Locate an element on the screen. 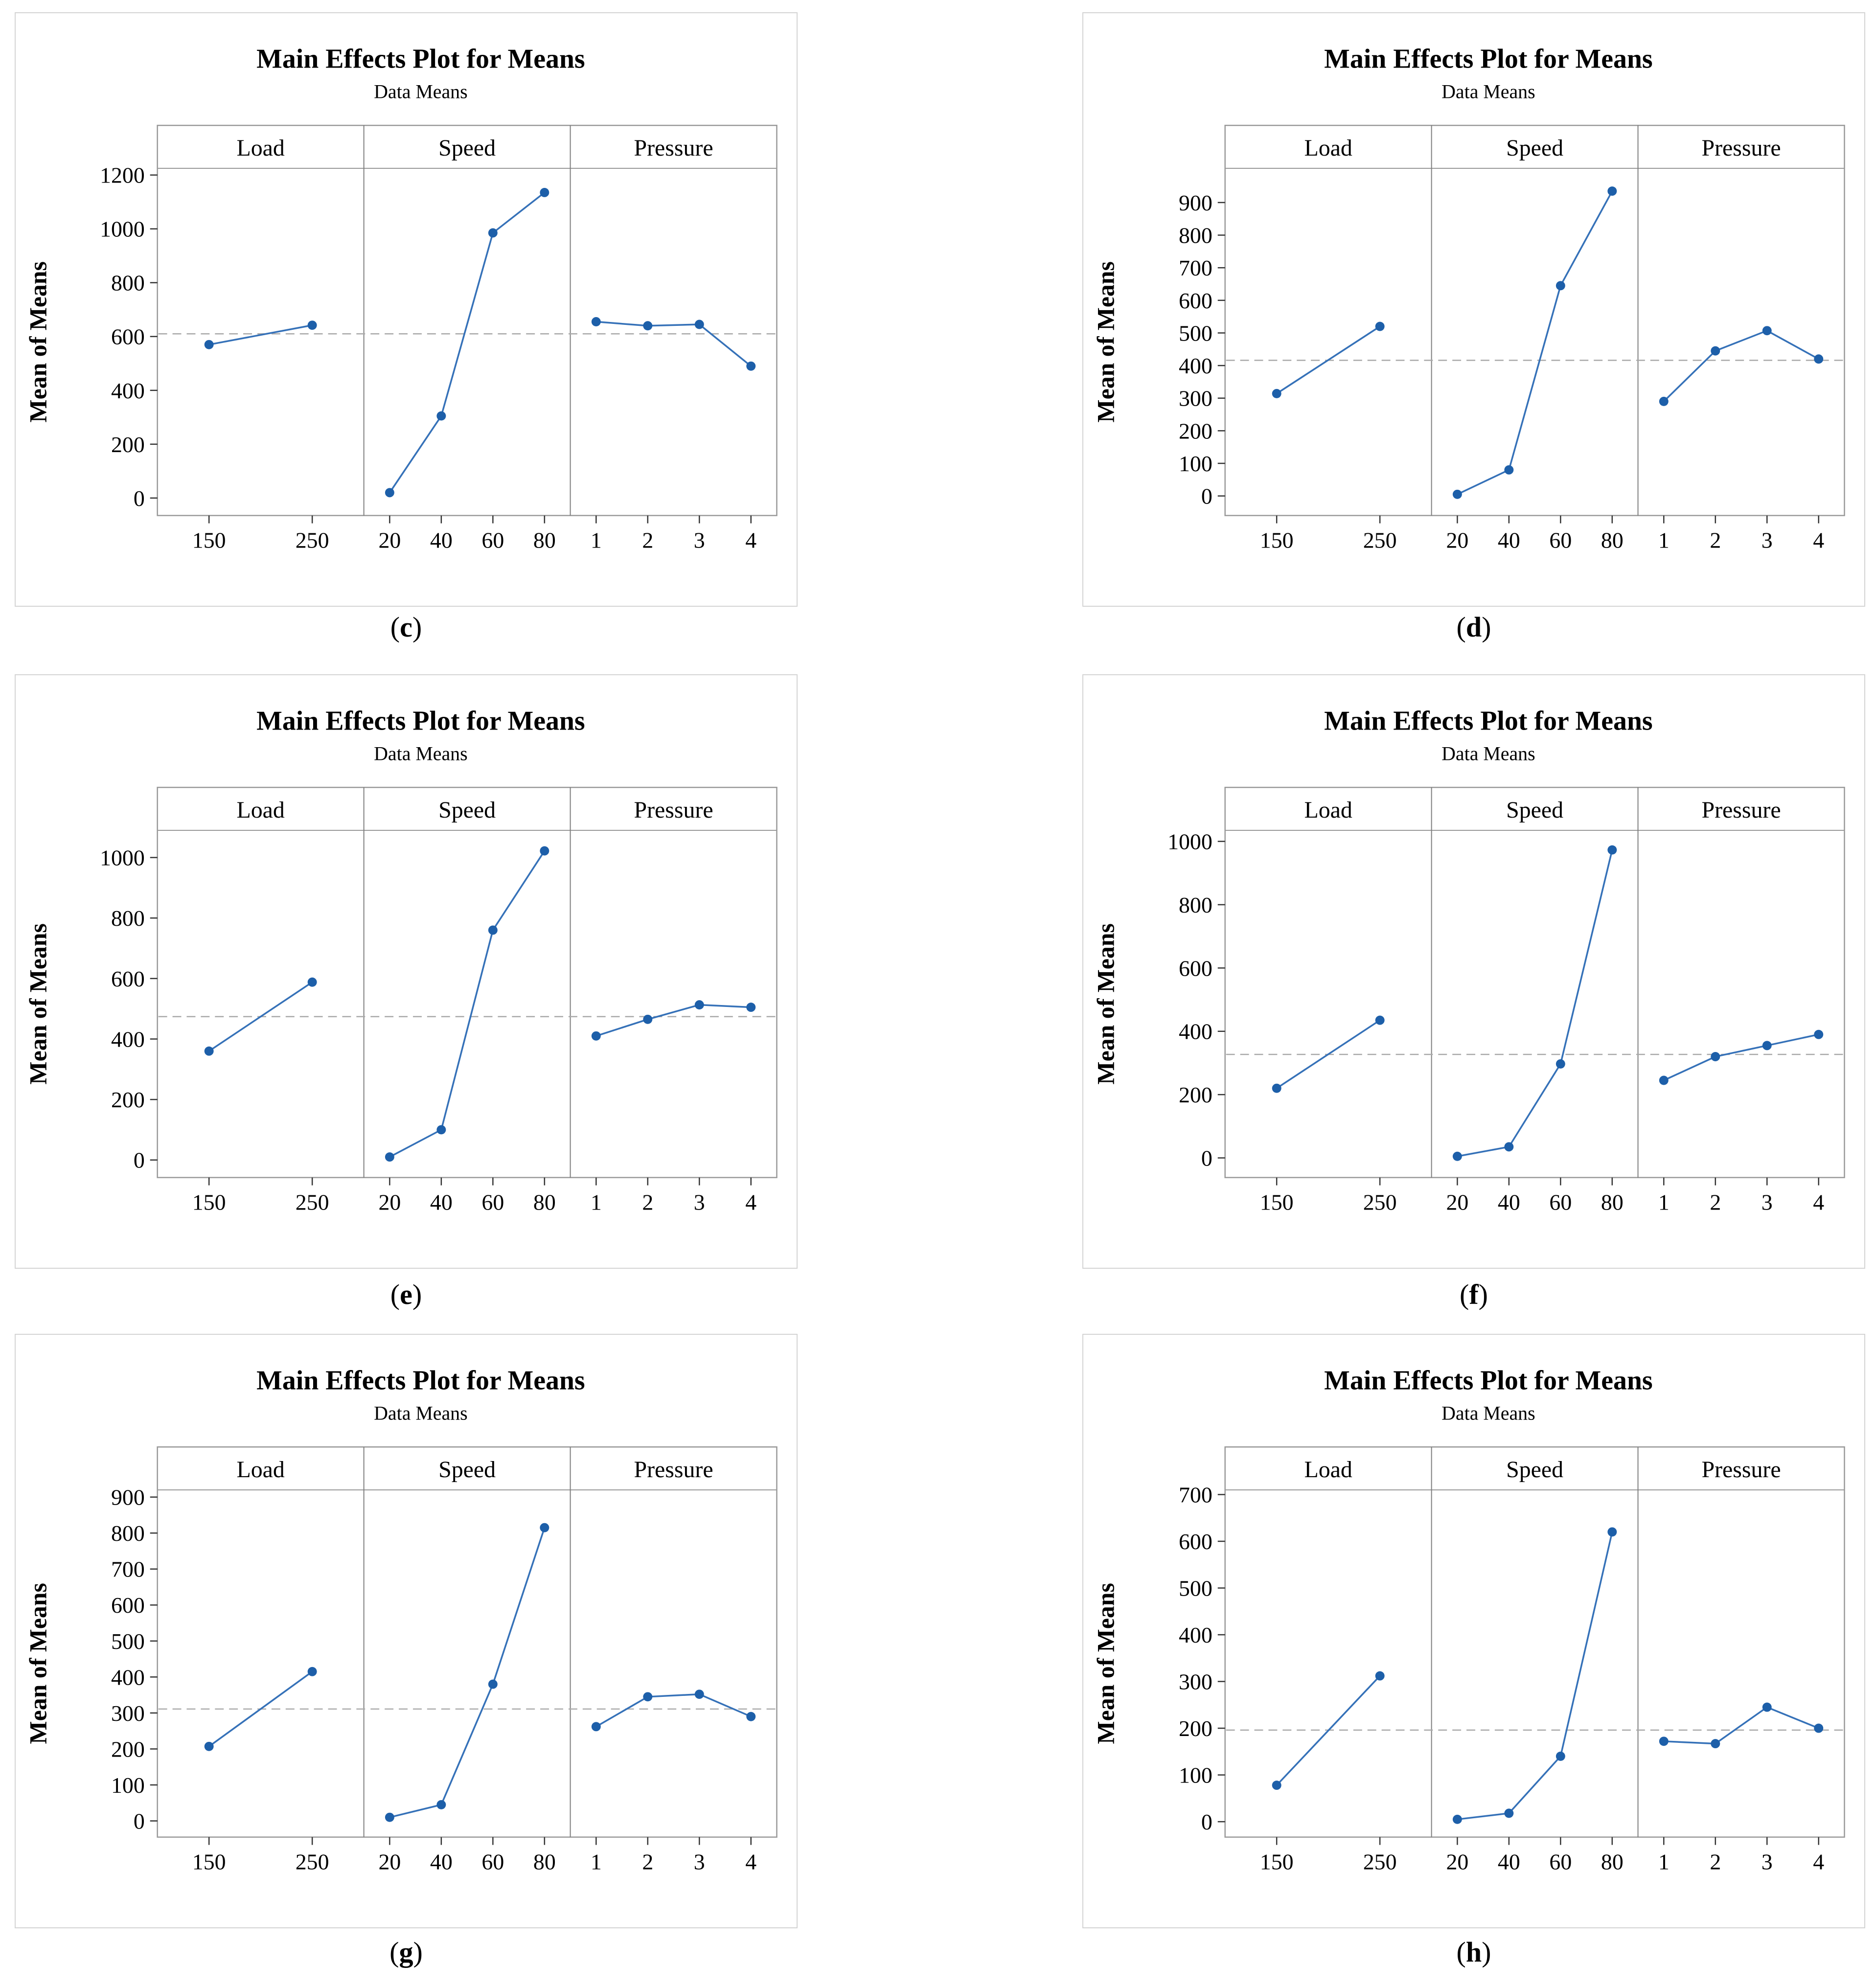  x-tick-label: 250 is located at coordinates (1380, 1861).